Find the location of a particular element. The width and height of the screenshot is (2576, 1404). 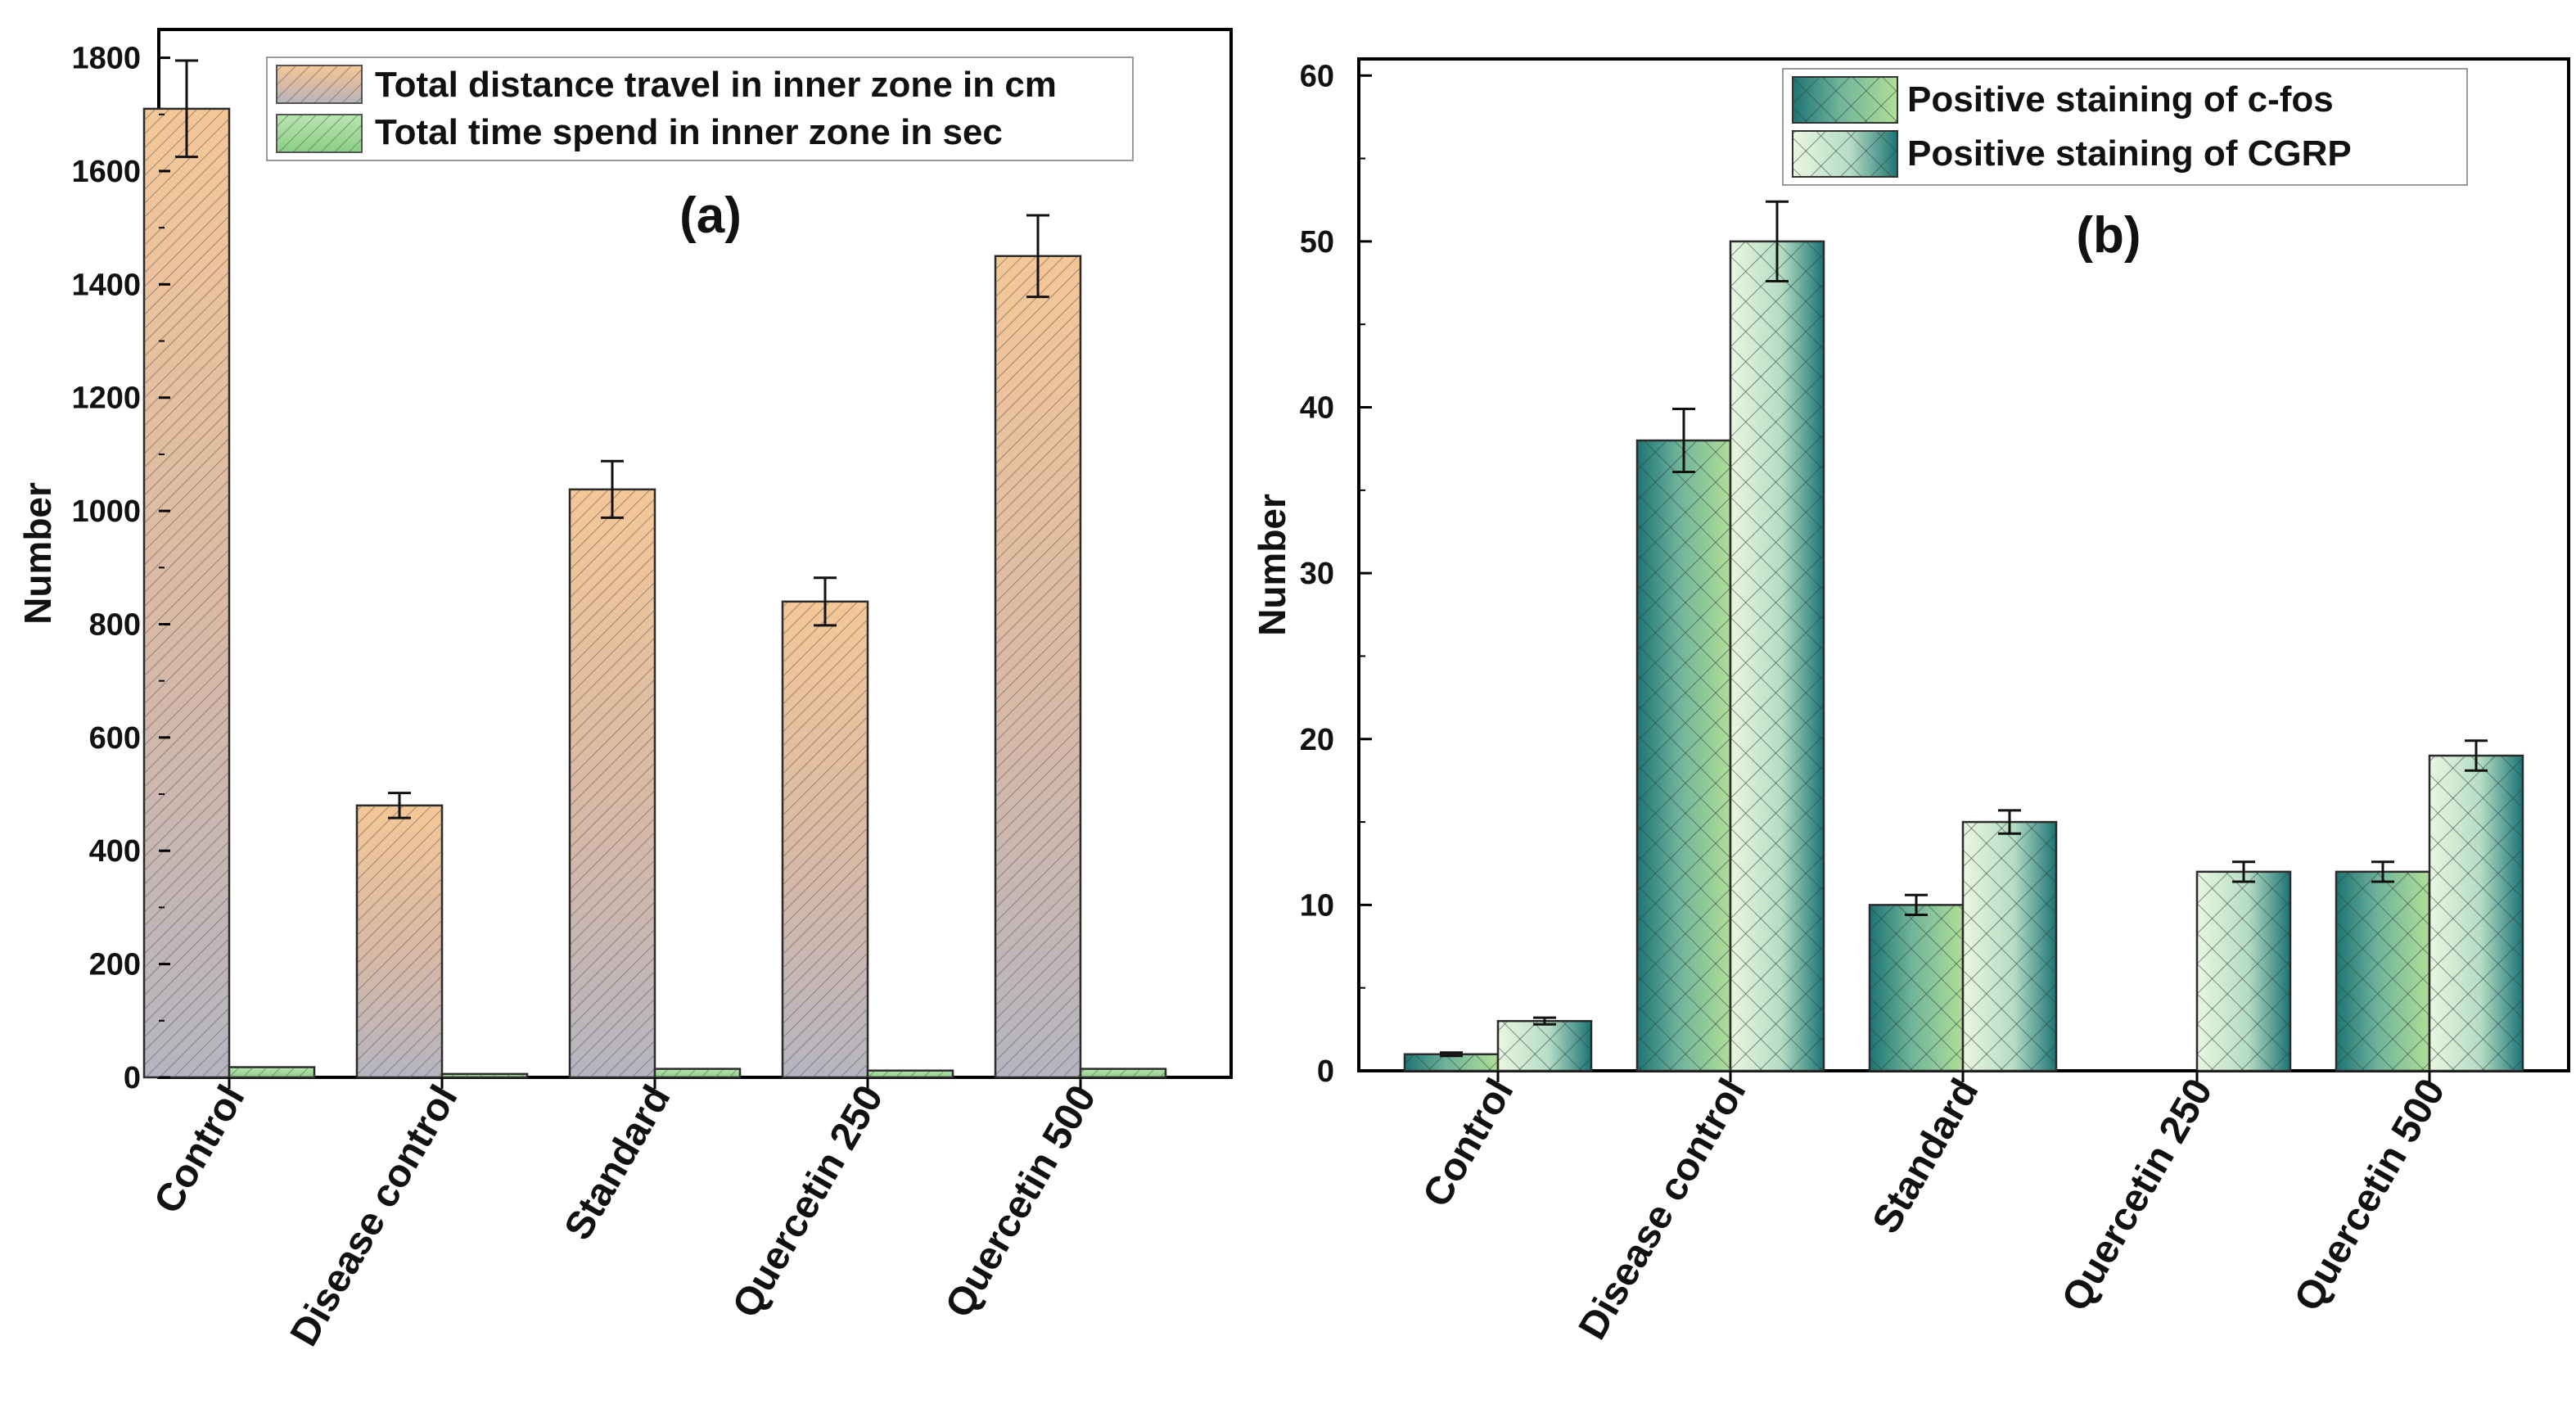

bar-positive-staining-of-cgrp-quercetin-500-hatch is located at coordinates (2476, 913).